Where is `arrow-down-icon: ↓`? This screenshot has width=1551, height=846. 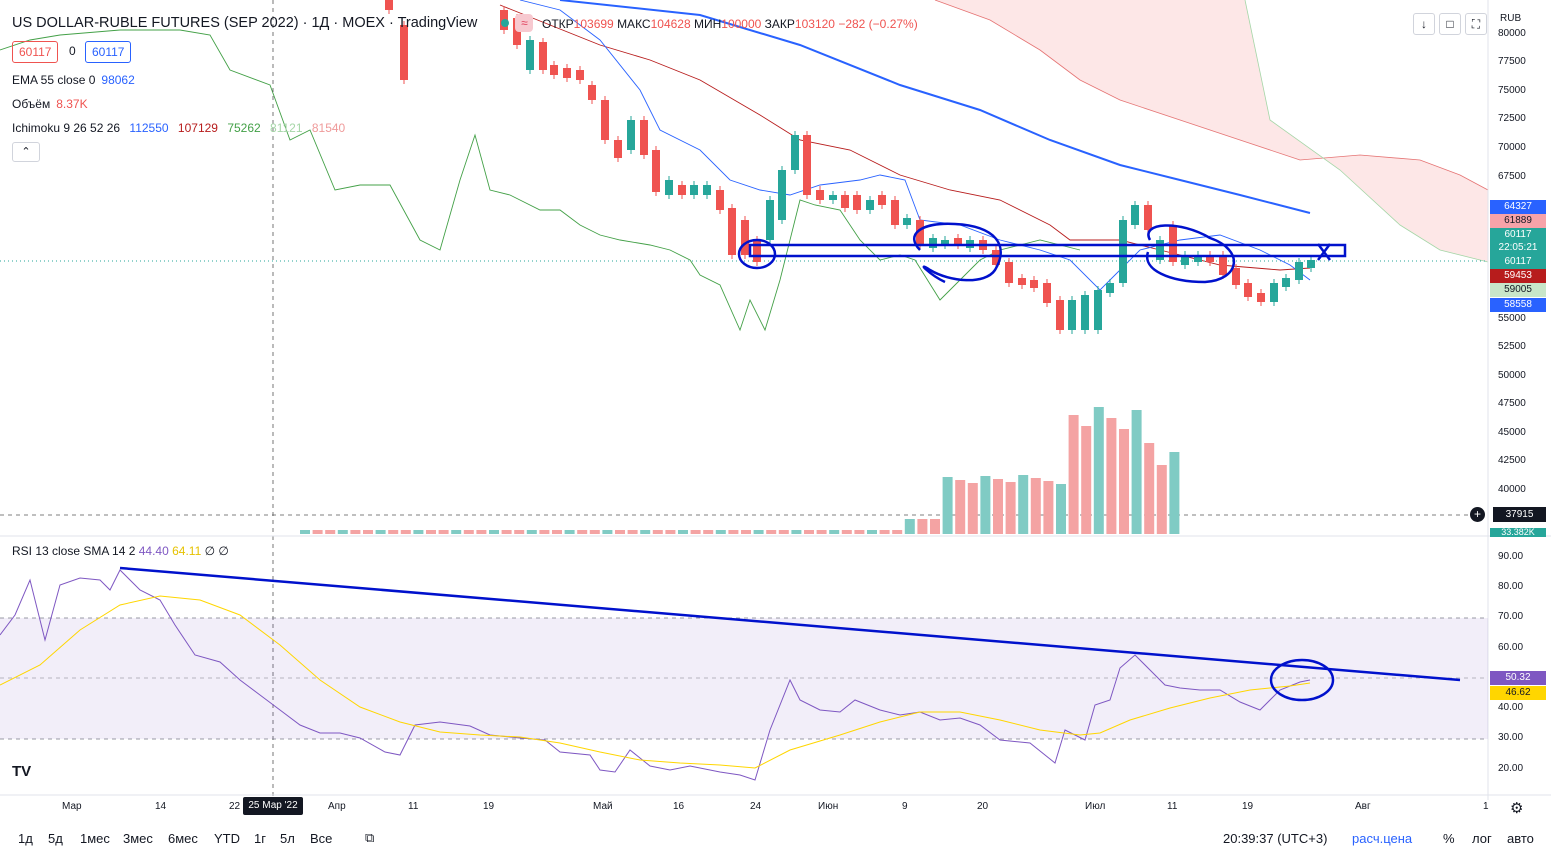
arrow-down-icon: ↓ is located at coordinates (1424, 24).